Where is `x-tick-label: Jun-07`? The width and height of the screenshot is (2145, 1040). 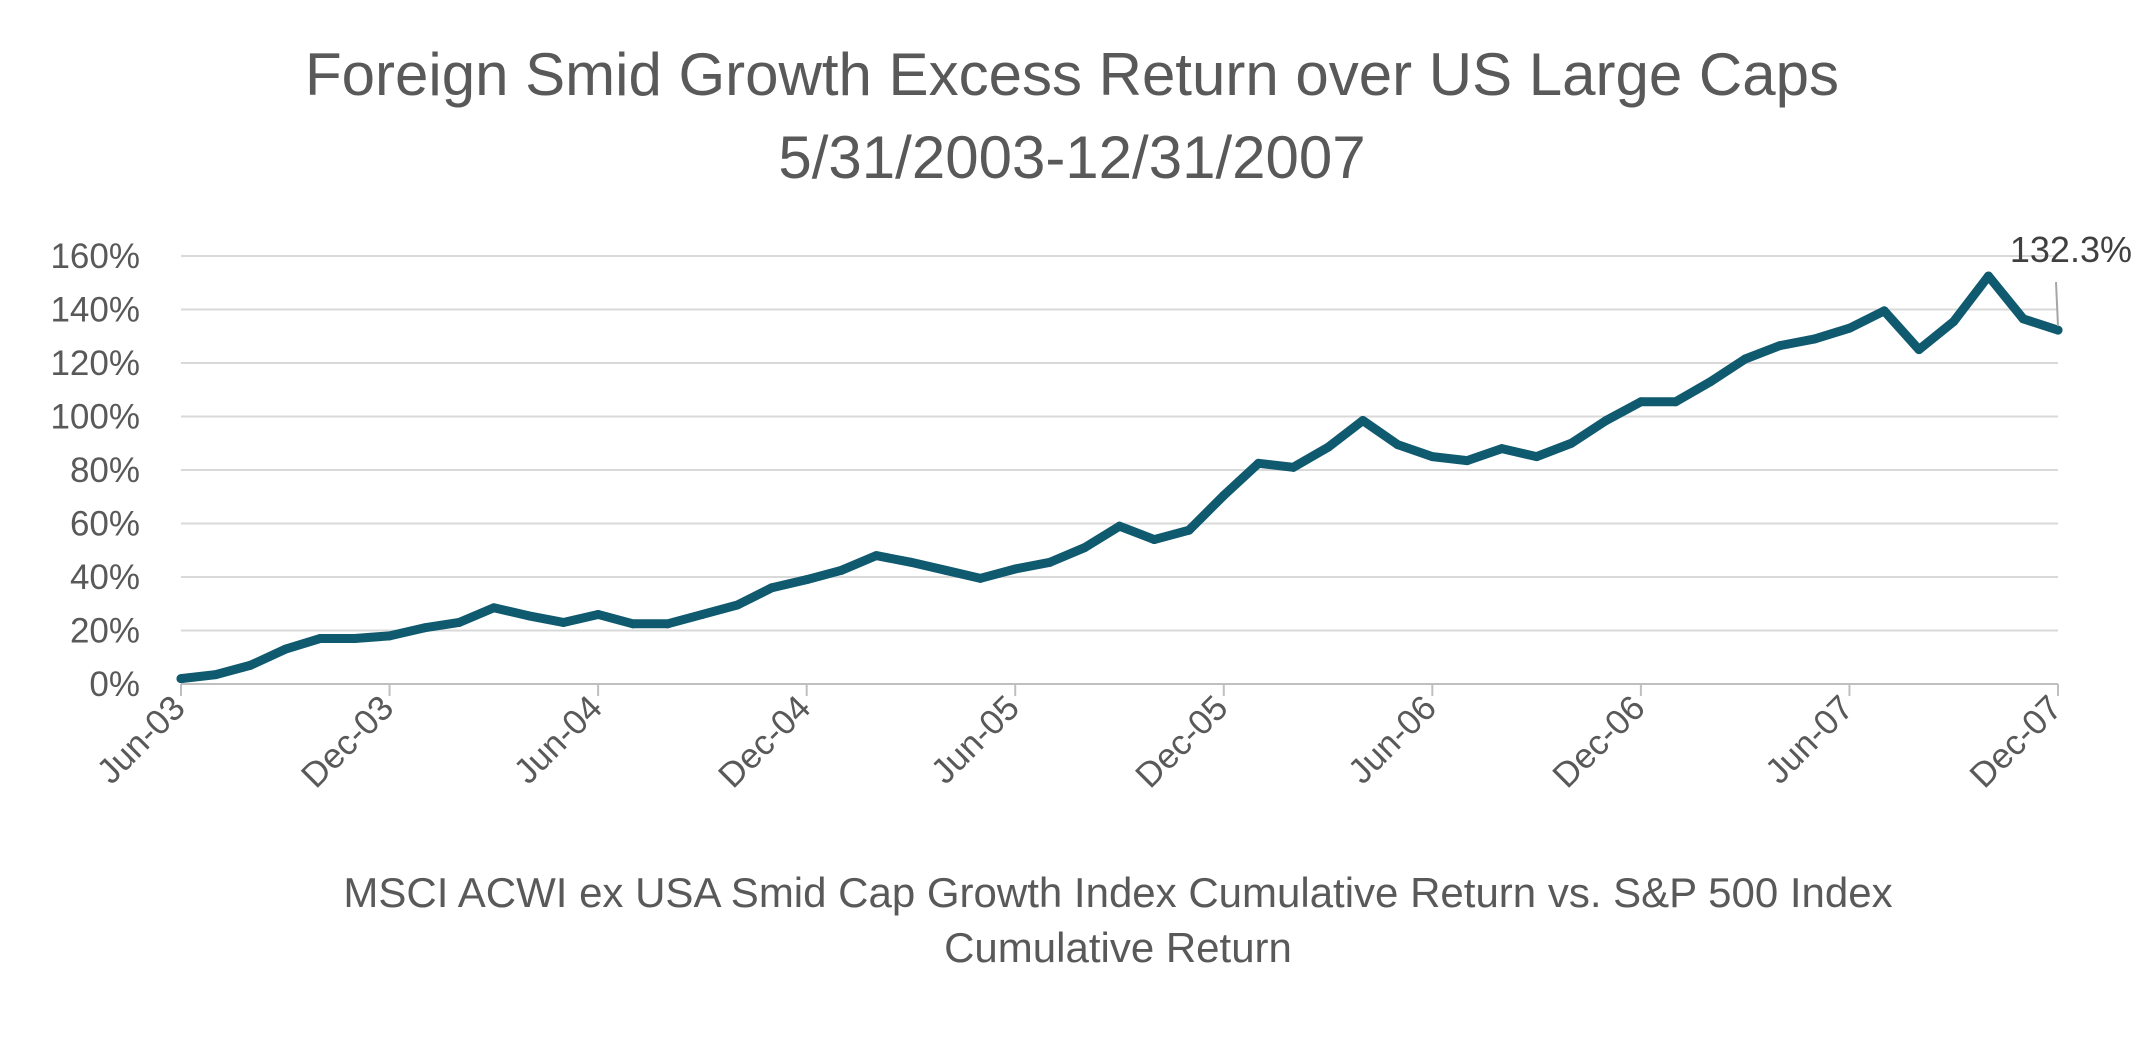 x-tick-label: Jun-07 is located at coordinates (1809, 739).